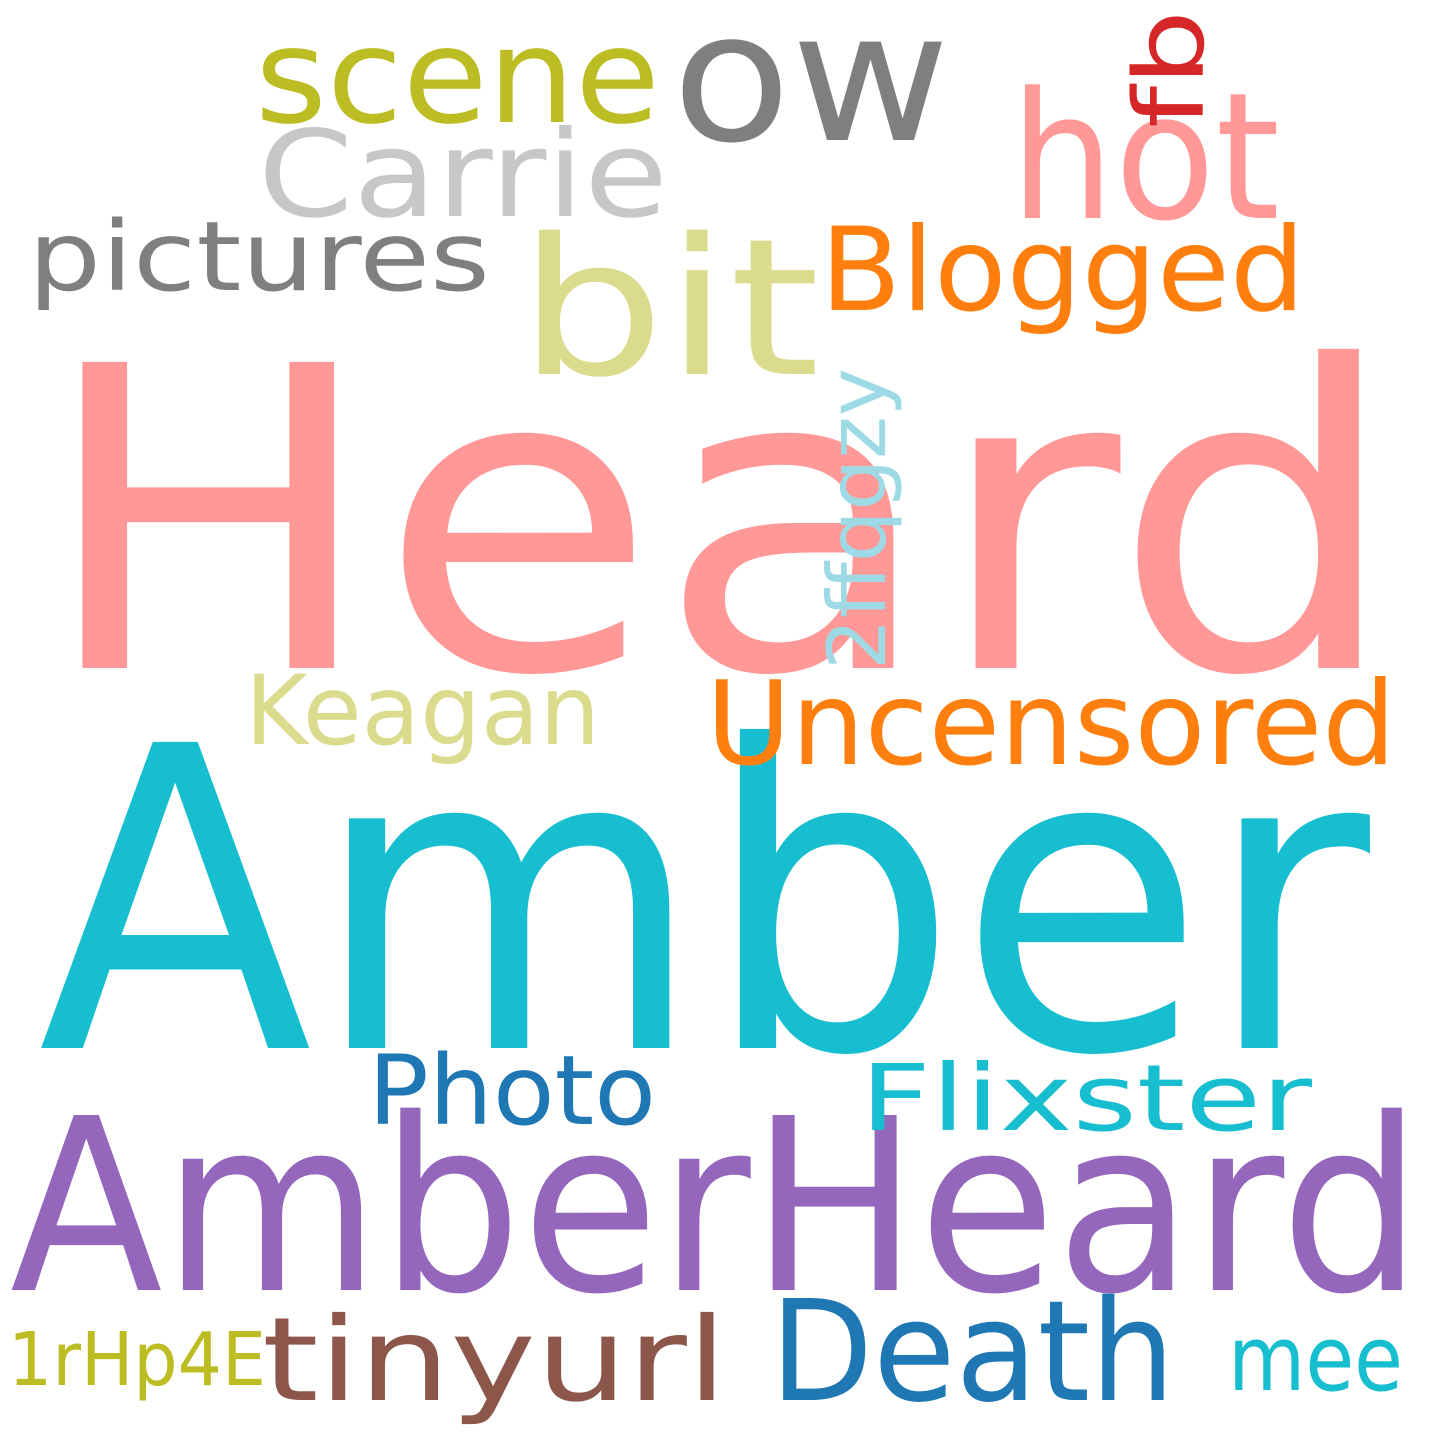  Describe the element at coordinates (1086, 1098) in the screenshot. I see `word-flixster: Flixster` at that location.